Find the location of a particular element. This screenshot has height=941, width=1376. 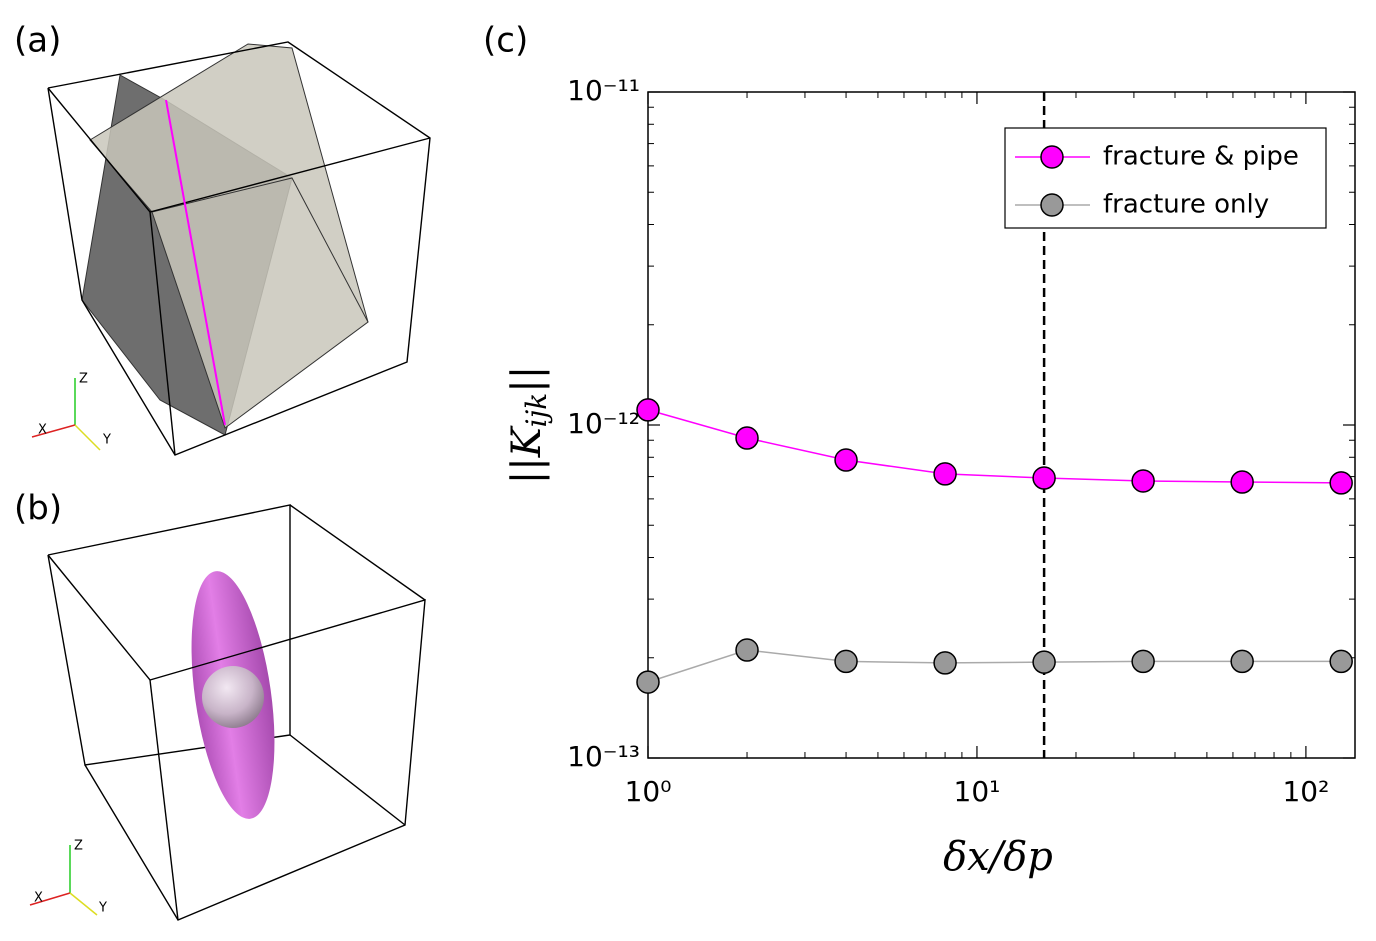

panel-b: (b) Z X Y is located at coordinates (220, 705).